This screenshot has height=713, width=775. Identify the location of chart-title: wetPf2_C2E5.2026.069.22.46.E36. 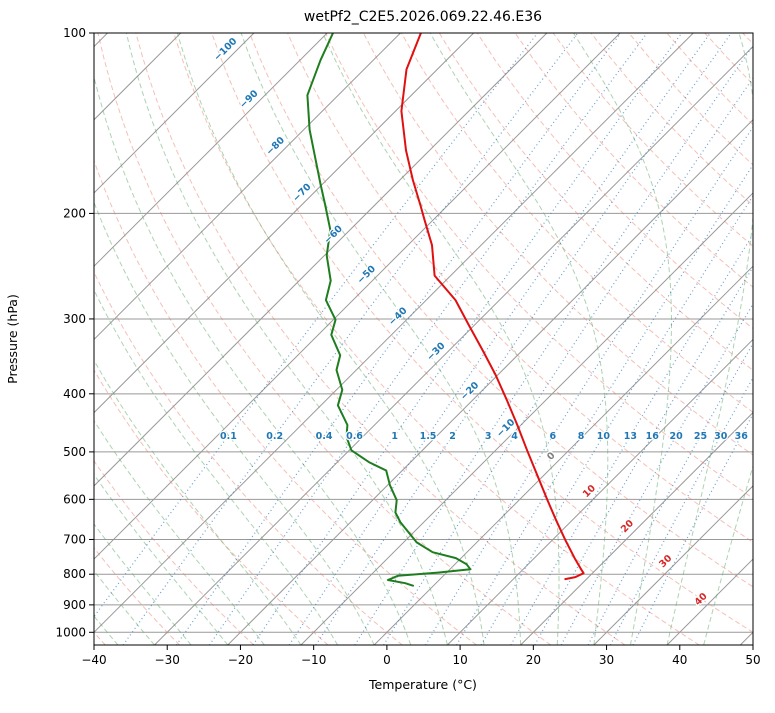
(423, 17).